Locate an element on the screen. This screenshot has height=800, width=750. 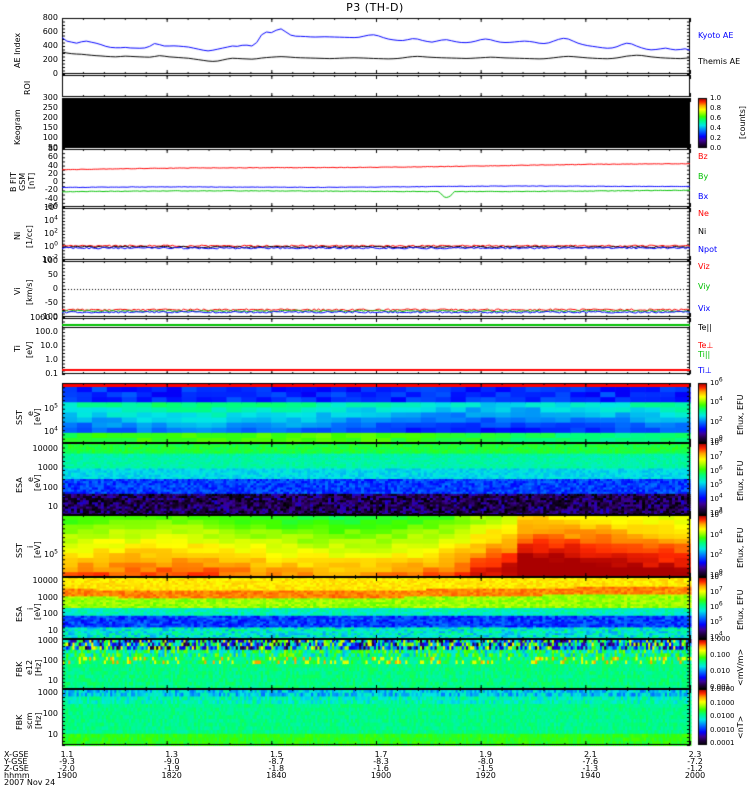
axis-label-ae-index: AE Index is located at coordinates (17, 50).